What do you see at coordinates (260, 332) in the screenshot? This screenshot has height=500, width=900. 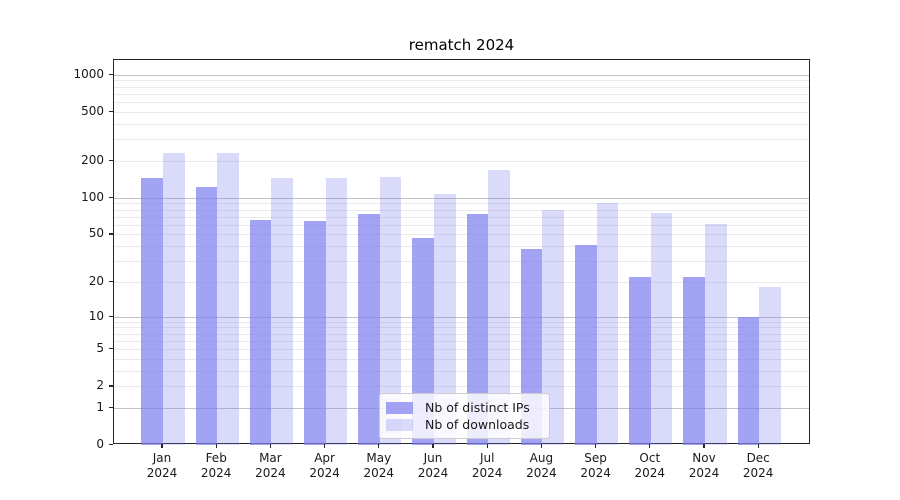 I see `bar-mar-distinct-ips` at bounding box center [260, 332].